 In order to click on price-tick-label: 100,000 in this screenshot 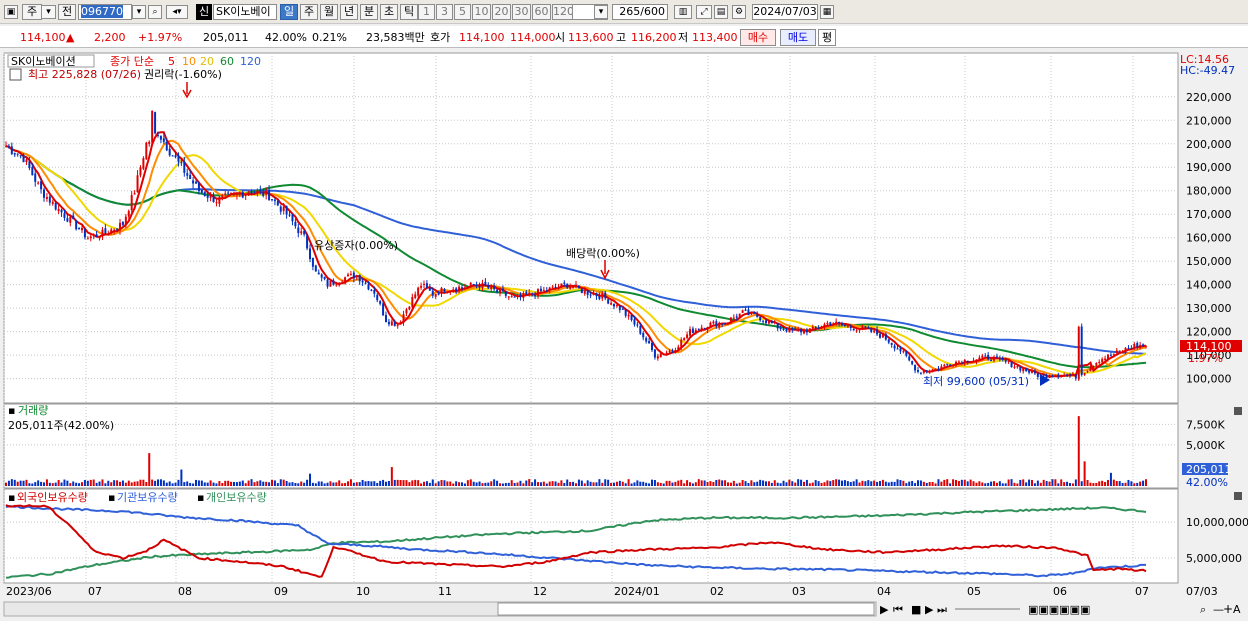, I will do `click(1209, 379)`.